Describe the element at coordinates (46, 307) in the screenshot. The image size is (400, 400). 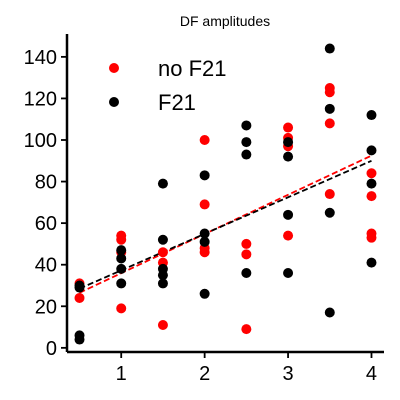
I see `y-tick-label: 20` at that location.